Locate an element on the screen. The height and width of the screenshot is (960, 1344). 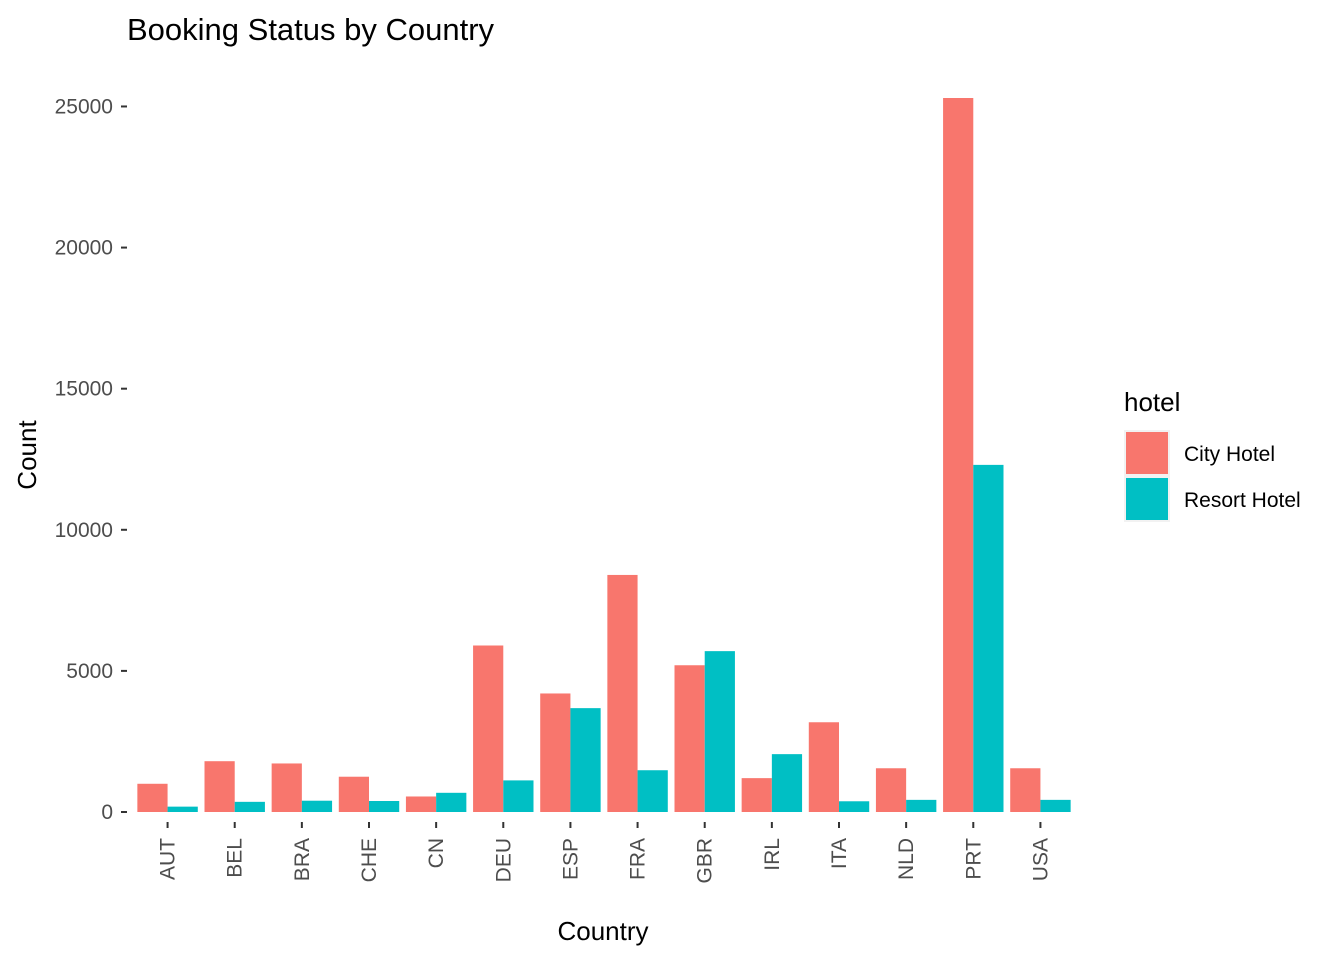
legend: hotel City Hotel Resort Hotel is located at coordinates (1212, 454).